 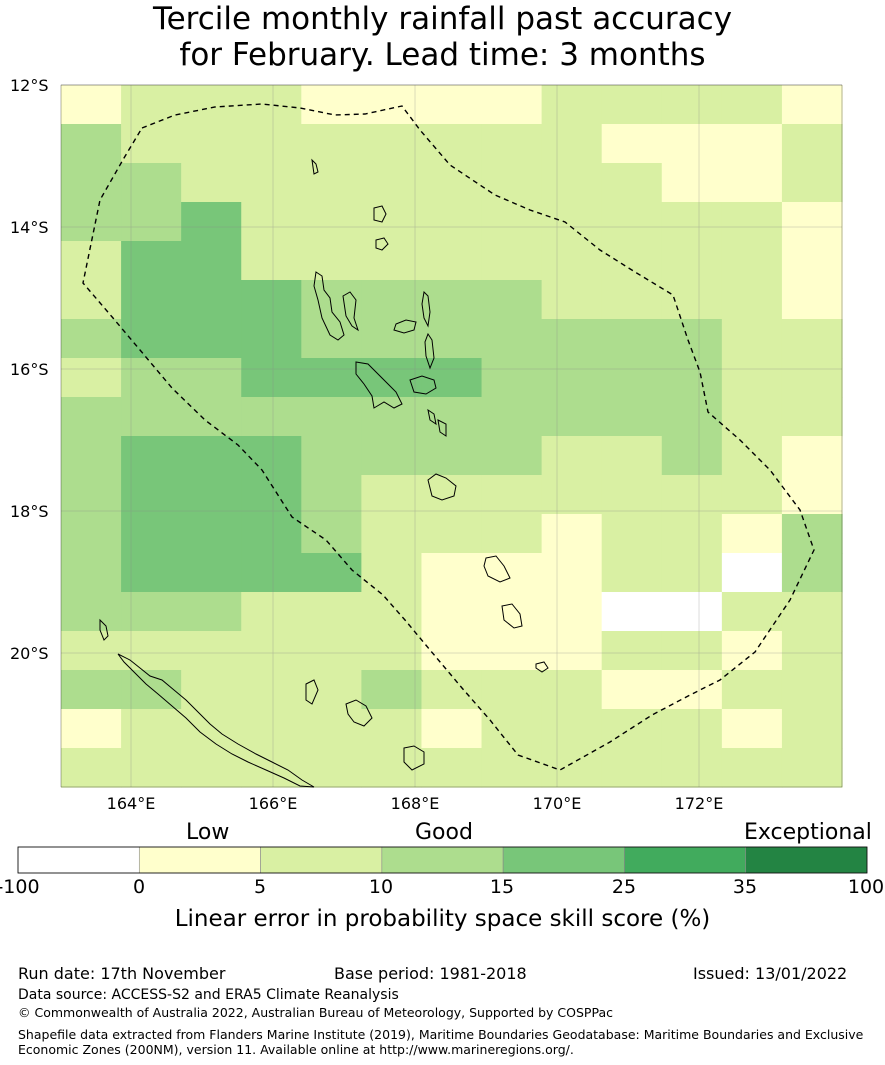 I want to click on island-ambae, so click(x=405, y=326).